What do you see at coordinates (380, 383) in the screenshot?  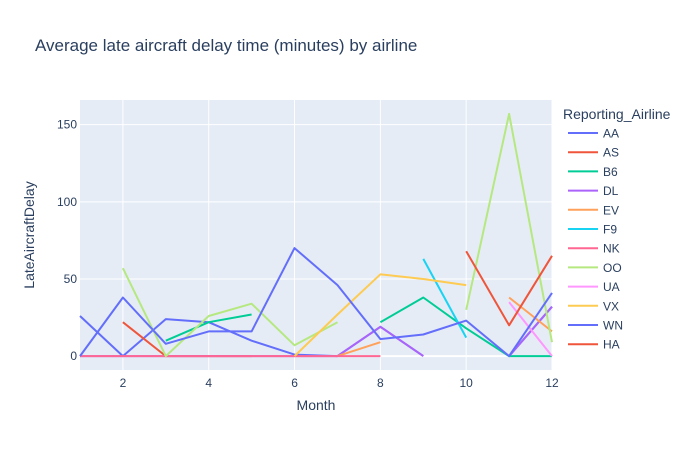 I see `x-tick-label: 8` at bounding box center [380, 383].